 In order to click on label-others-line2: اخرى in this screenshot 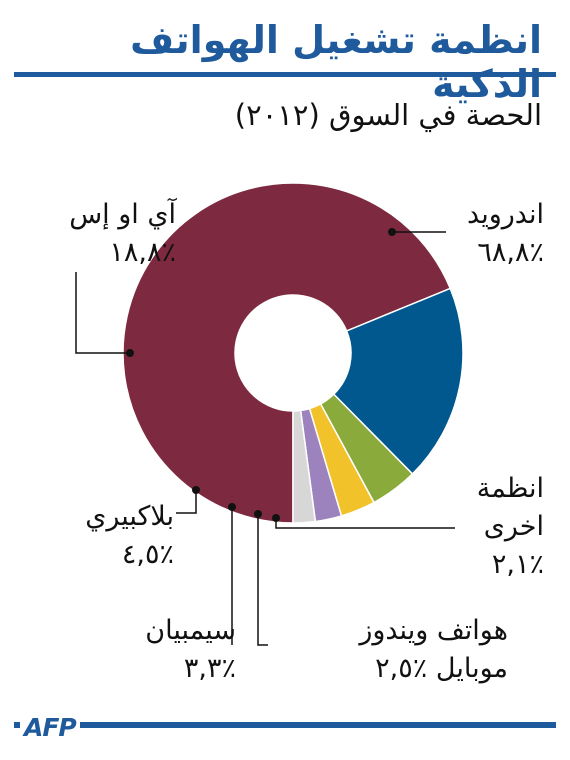, I will do `click(513, 526)`.